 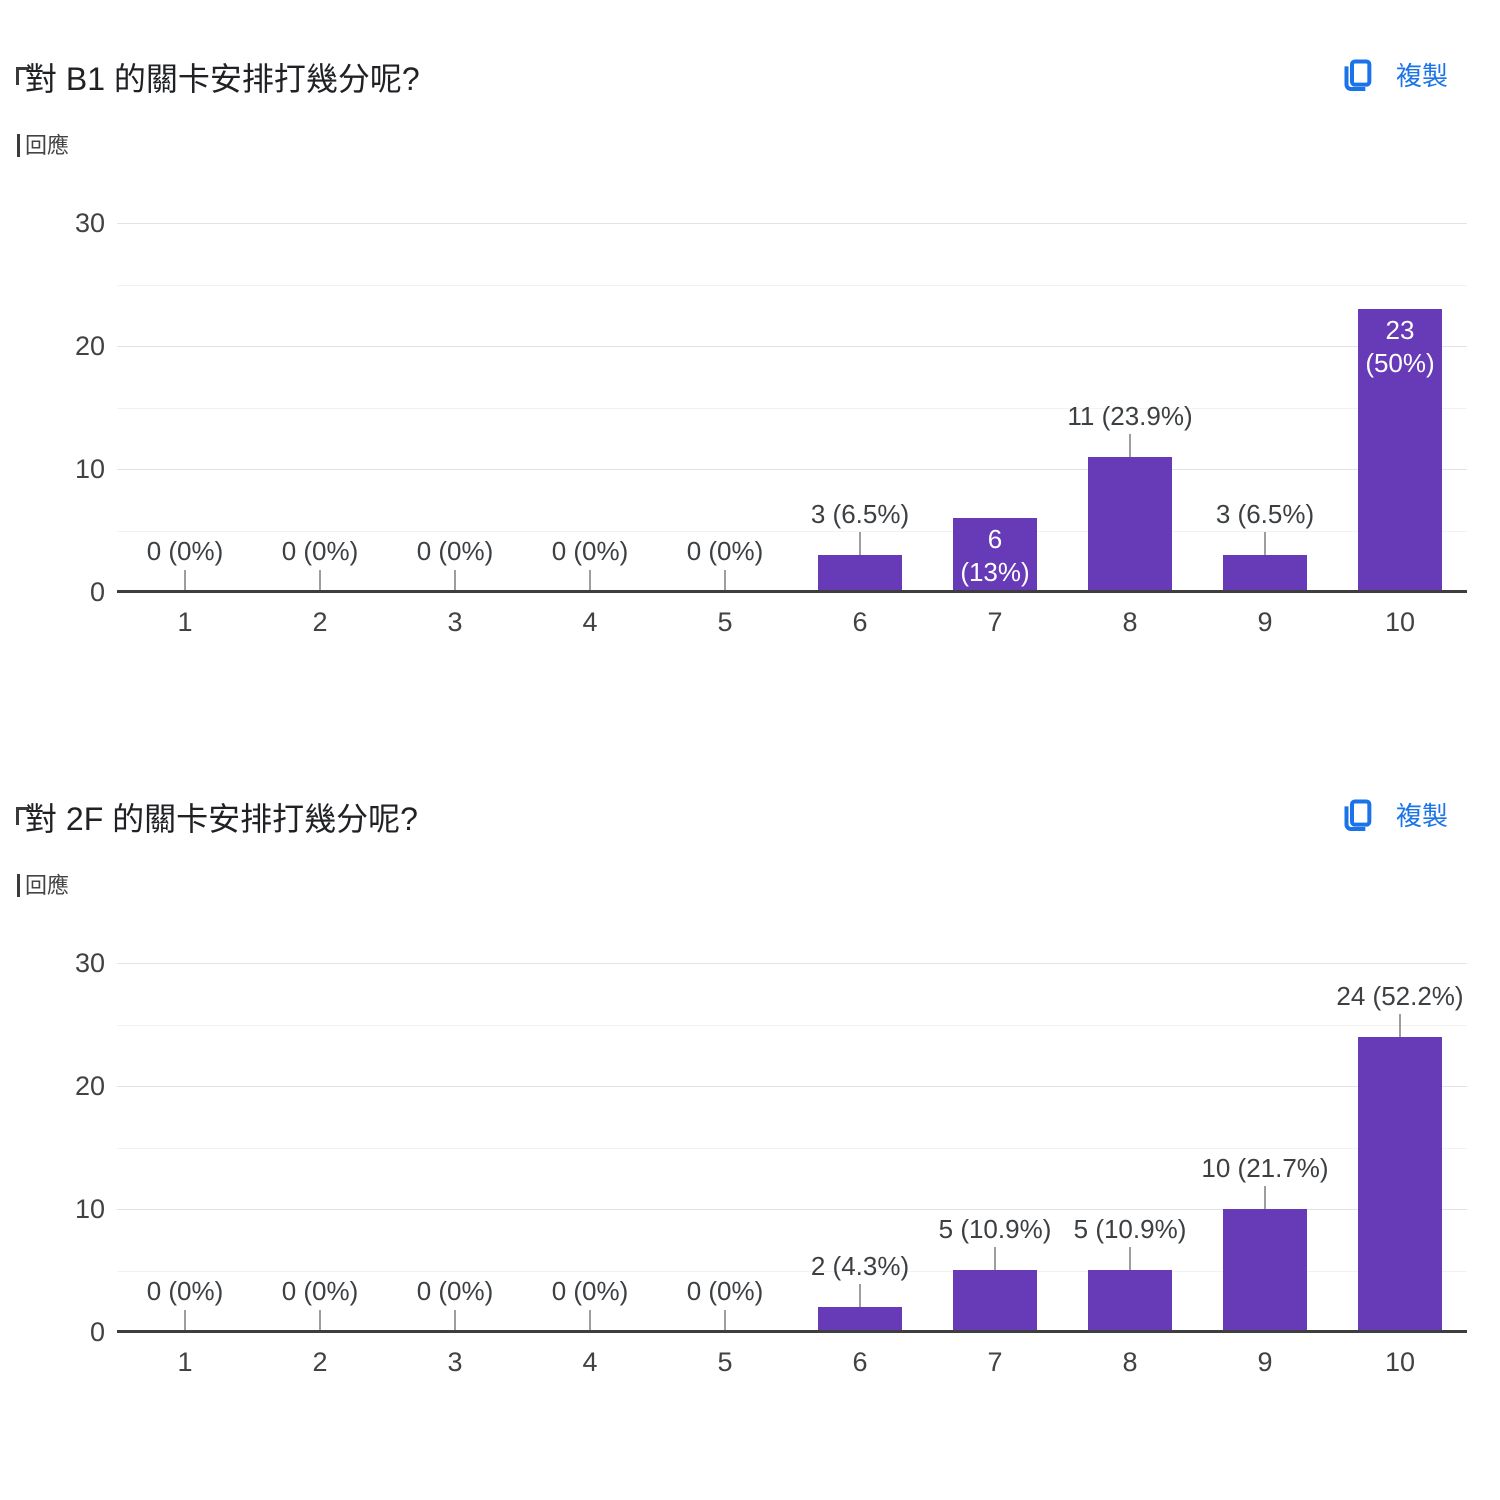 What do you see at coordinates (222, 79) in the screenshot?
I see `question-title: 對 B1 的關卡安排打幾分呢?` at bounding box center [222, 79].